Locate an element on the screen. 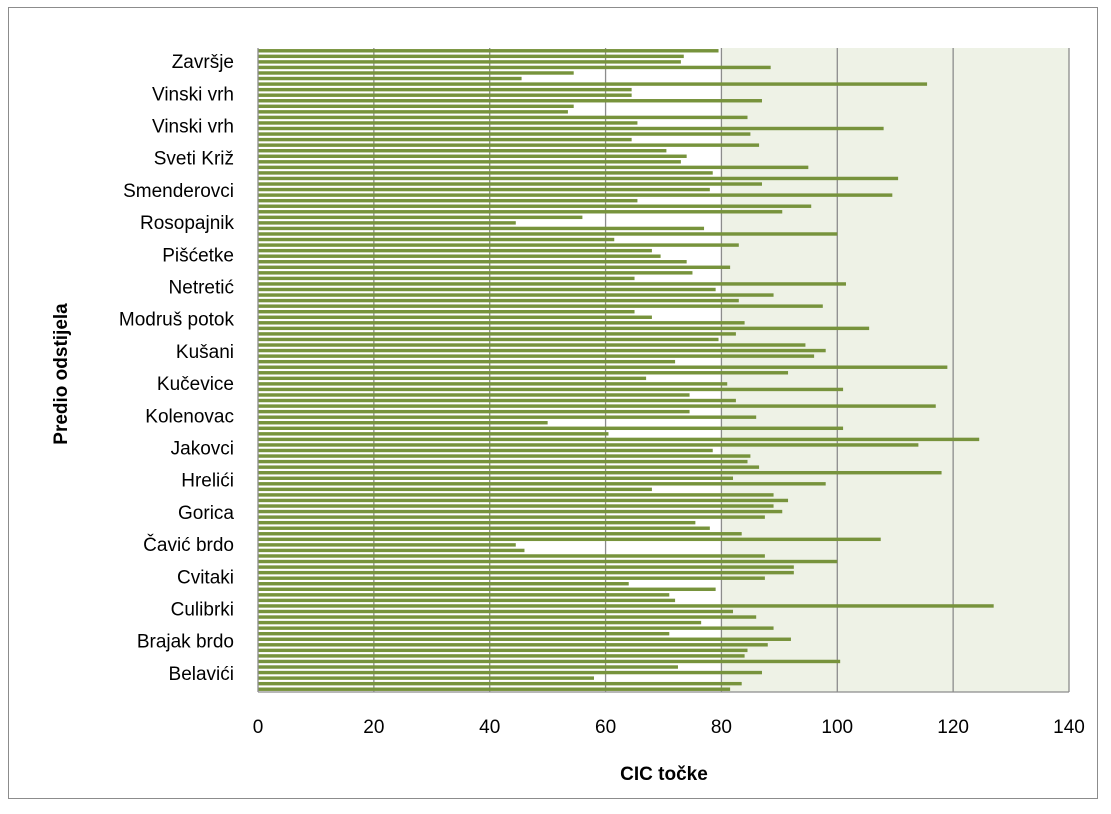  y-category-label: Netretić is located at coordinates (201, 288).